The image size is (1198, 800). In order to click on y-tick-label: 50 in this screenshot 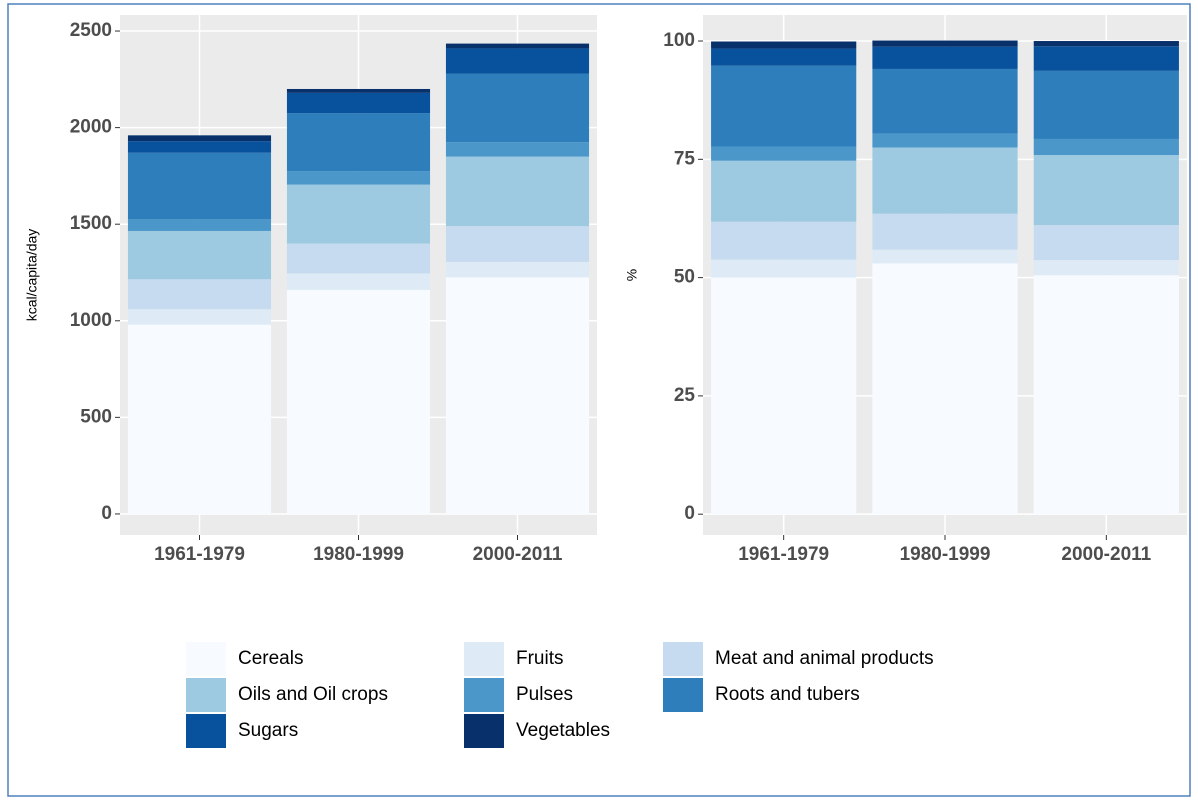, I will do `click(684, 277)`.